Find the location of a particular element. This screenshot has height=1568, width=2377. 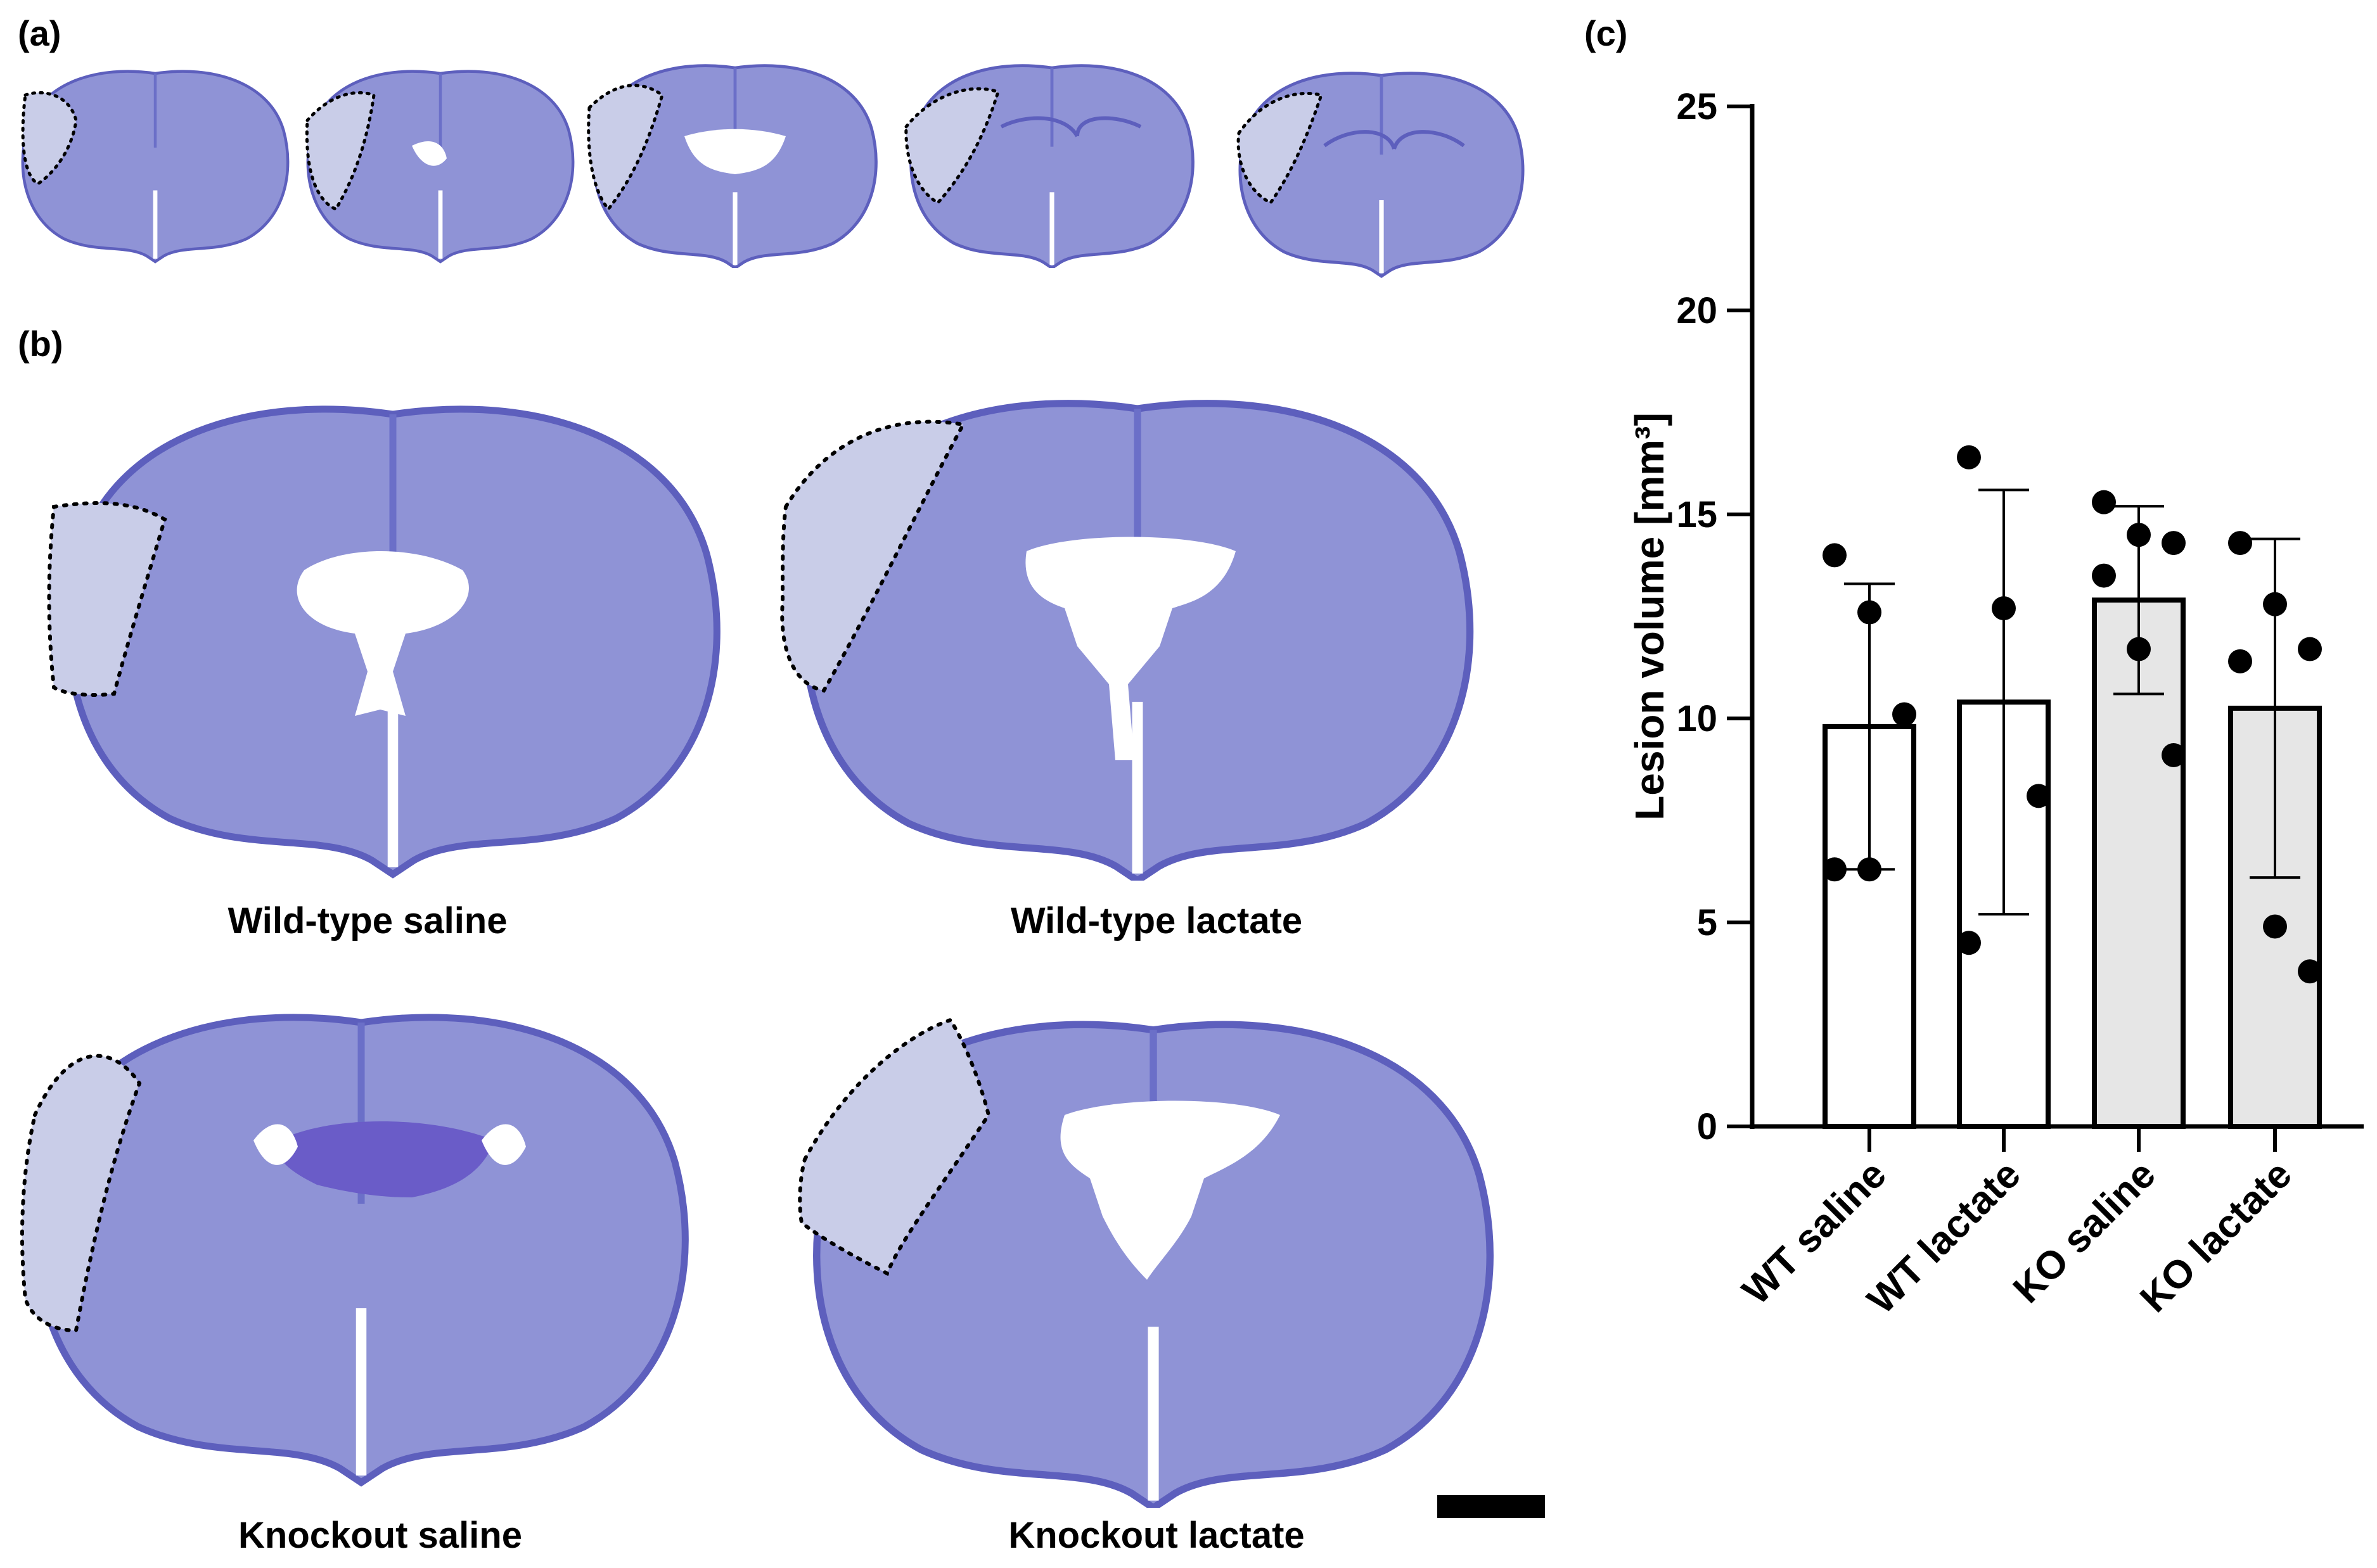

y-tick-label: 0 is located at coordinates (1707, 1126).